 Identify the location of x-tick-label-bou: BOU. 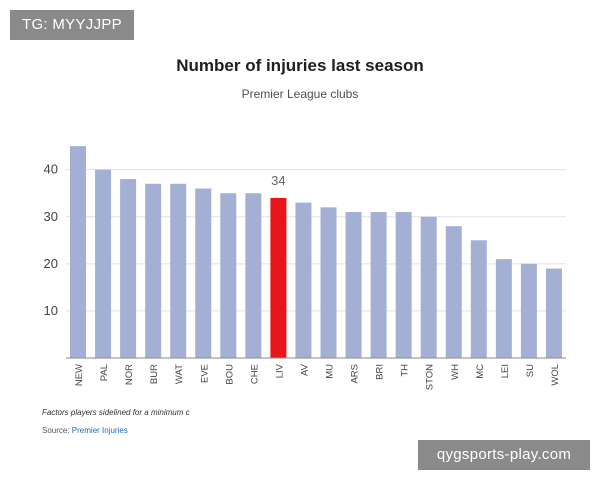
(229, 374).